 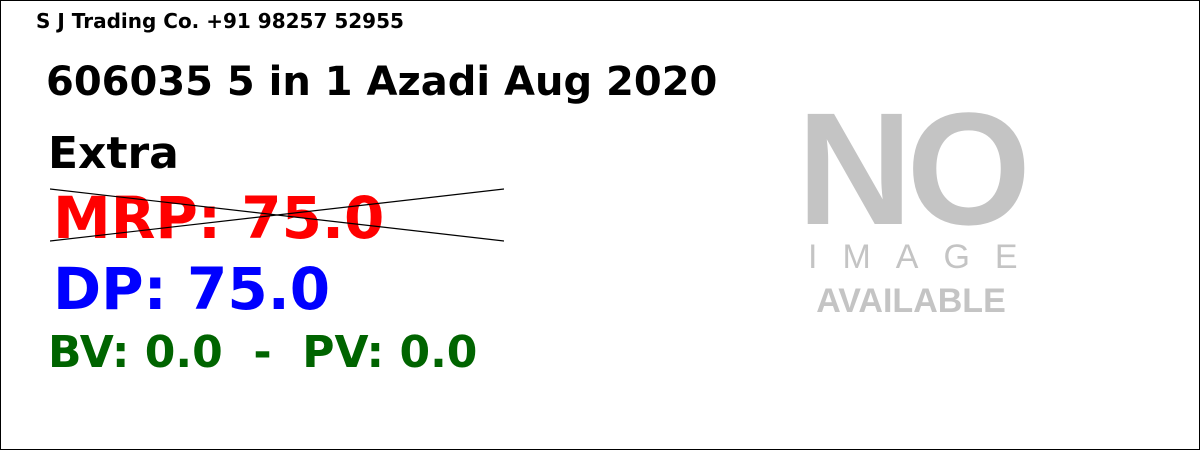 What do you see at coordinates (277, 215) in the screenshot?
I see `mrp-strikethrough` at bounding box center [277, 215].